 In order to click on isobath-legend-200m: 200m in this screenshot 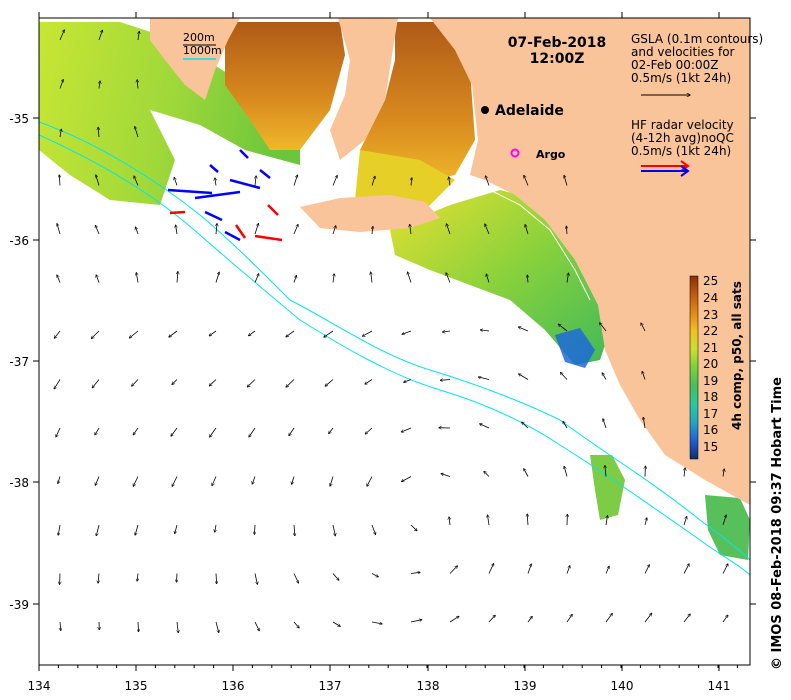, I will do `click(199, 37)`.